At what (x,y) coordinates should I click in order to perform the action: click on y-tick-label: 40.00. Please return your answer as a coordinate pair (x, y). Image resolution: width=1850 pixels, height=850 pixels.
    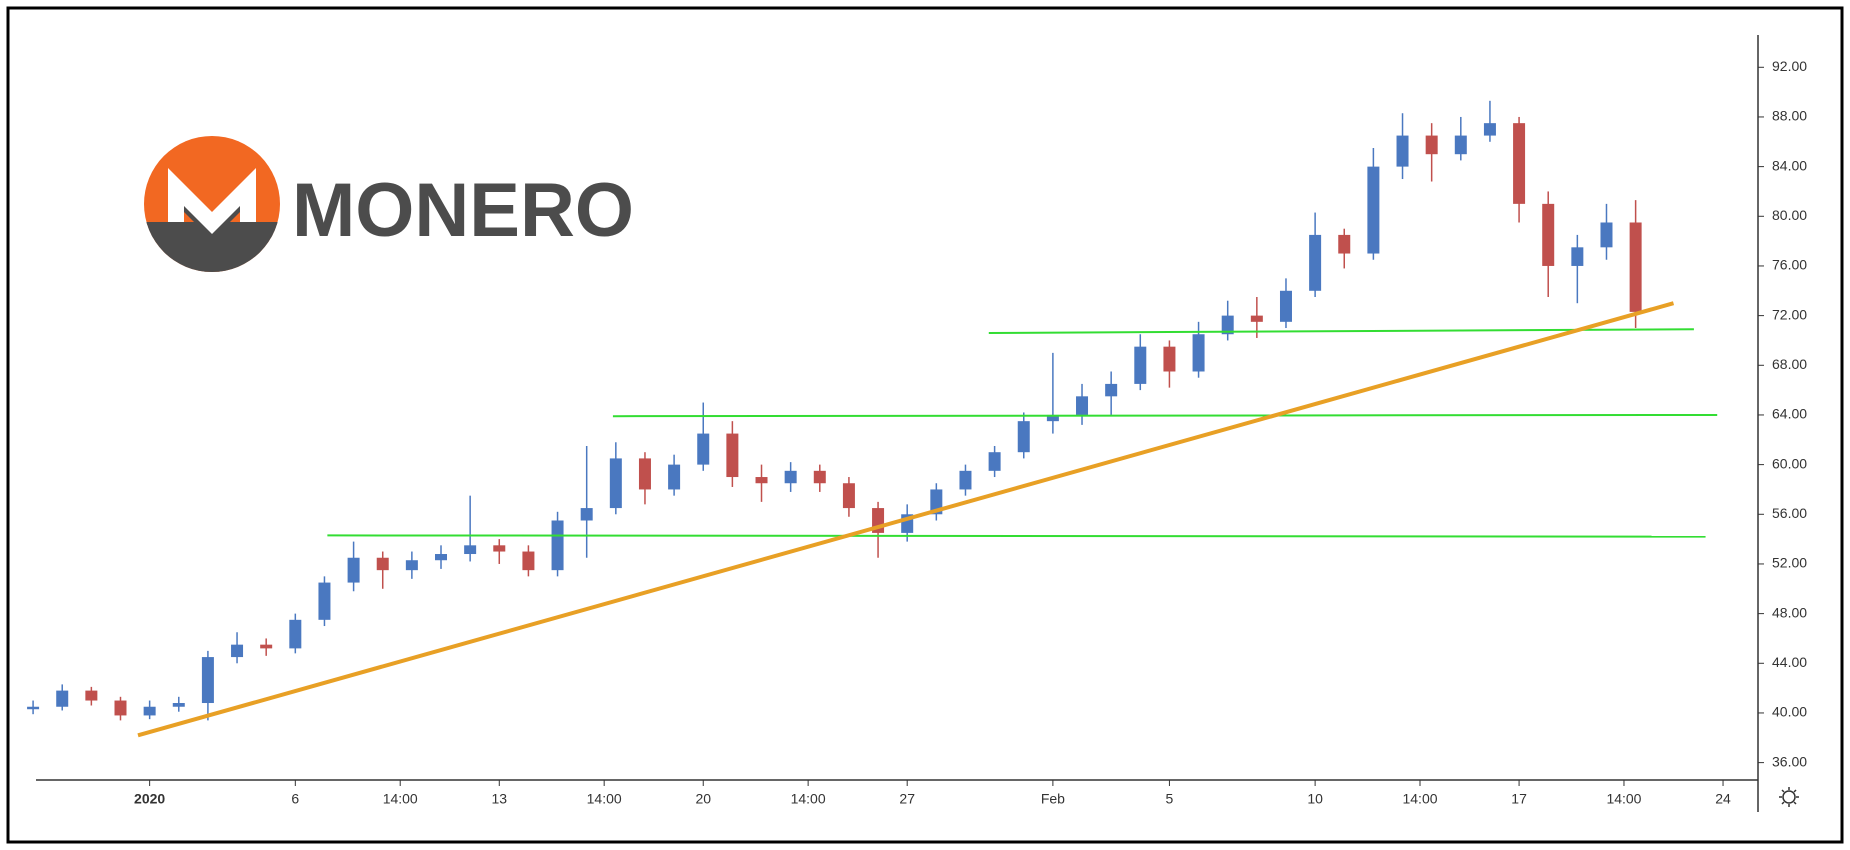
    Looking at the image, I should click on (1789, 712).